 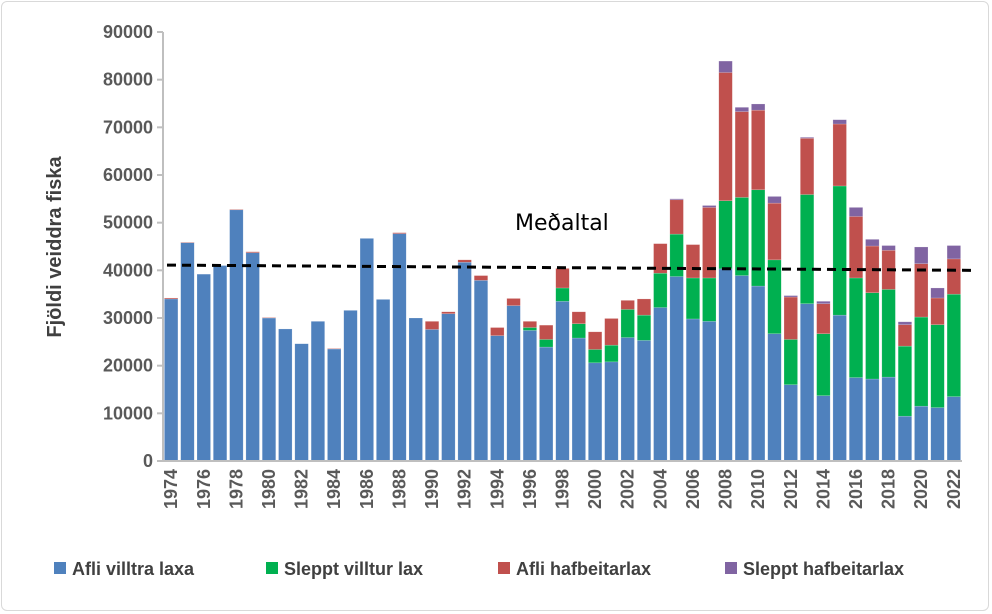 What do you see at coordinates (660, 489) in the screenshot?
I see `x-tick-label: 2004` at bounding box center [660, 489].